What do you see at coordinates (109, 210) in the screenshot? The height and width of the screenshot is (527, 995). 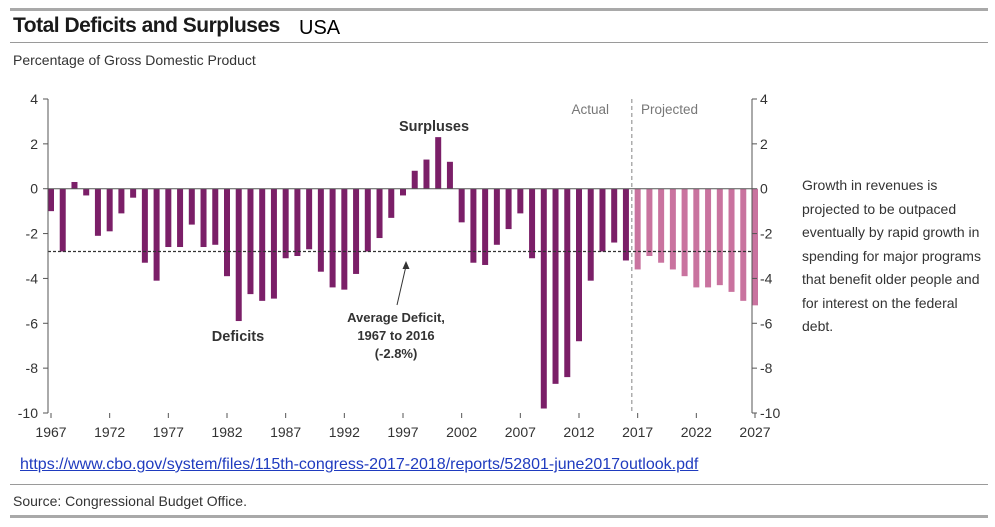 I see `bar-1972` at bounding box center [109, 210].